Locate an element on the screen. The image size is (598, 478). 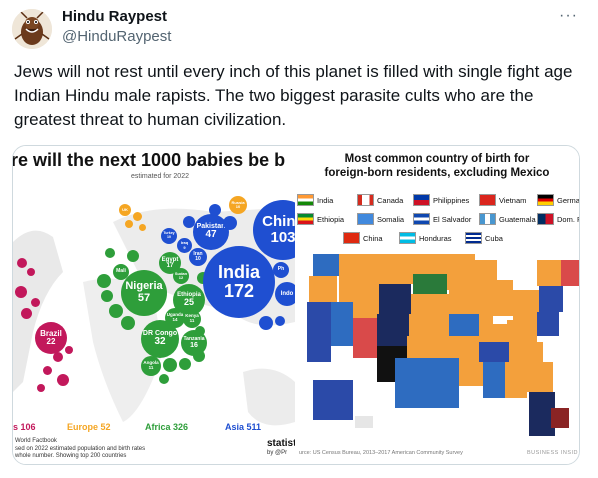
statista-logo: statist is located at coordinates (281, 443).